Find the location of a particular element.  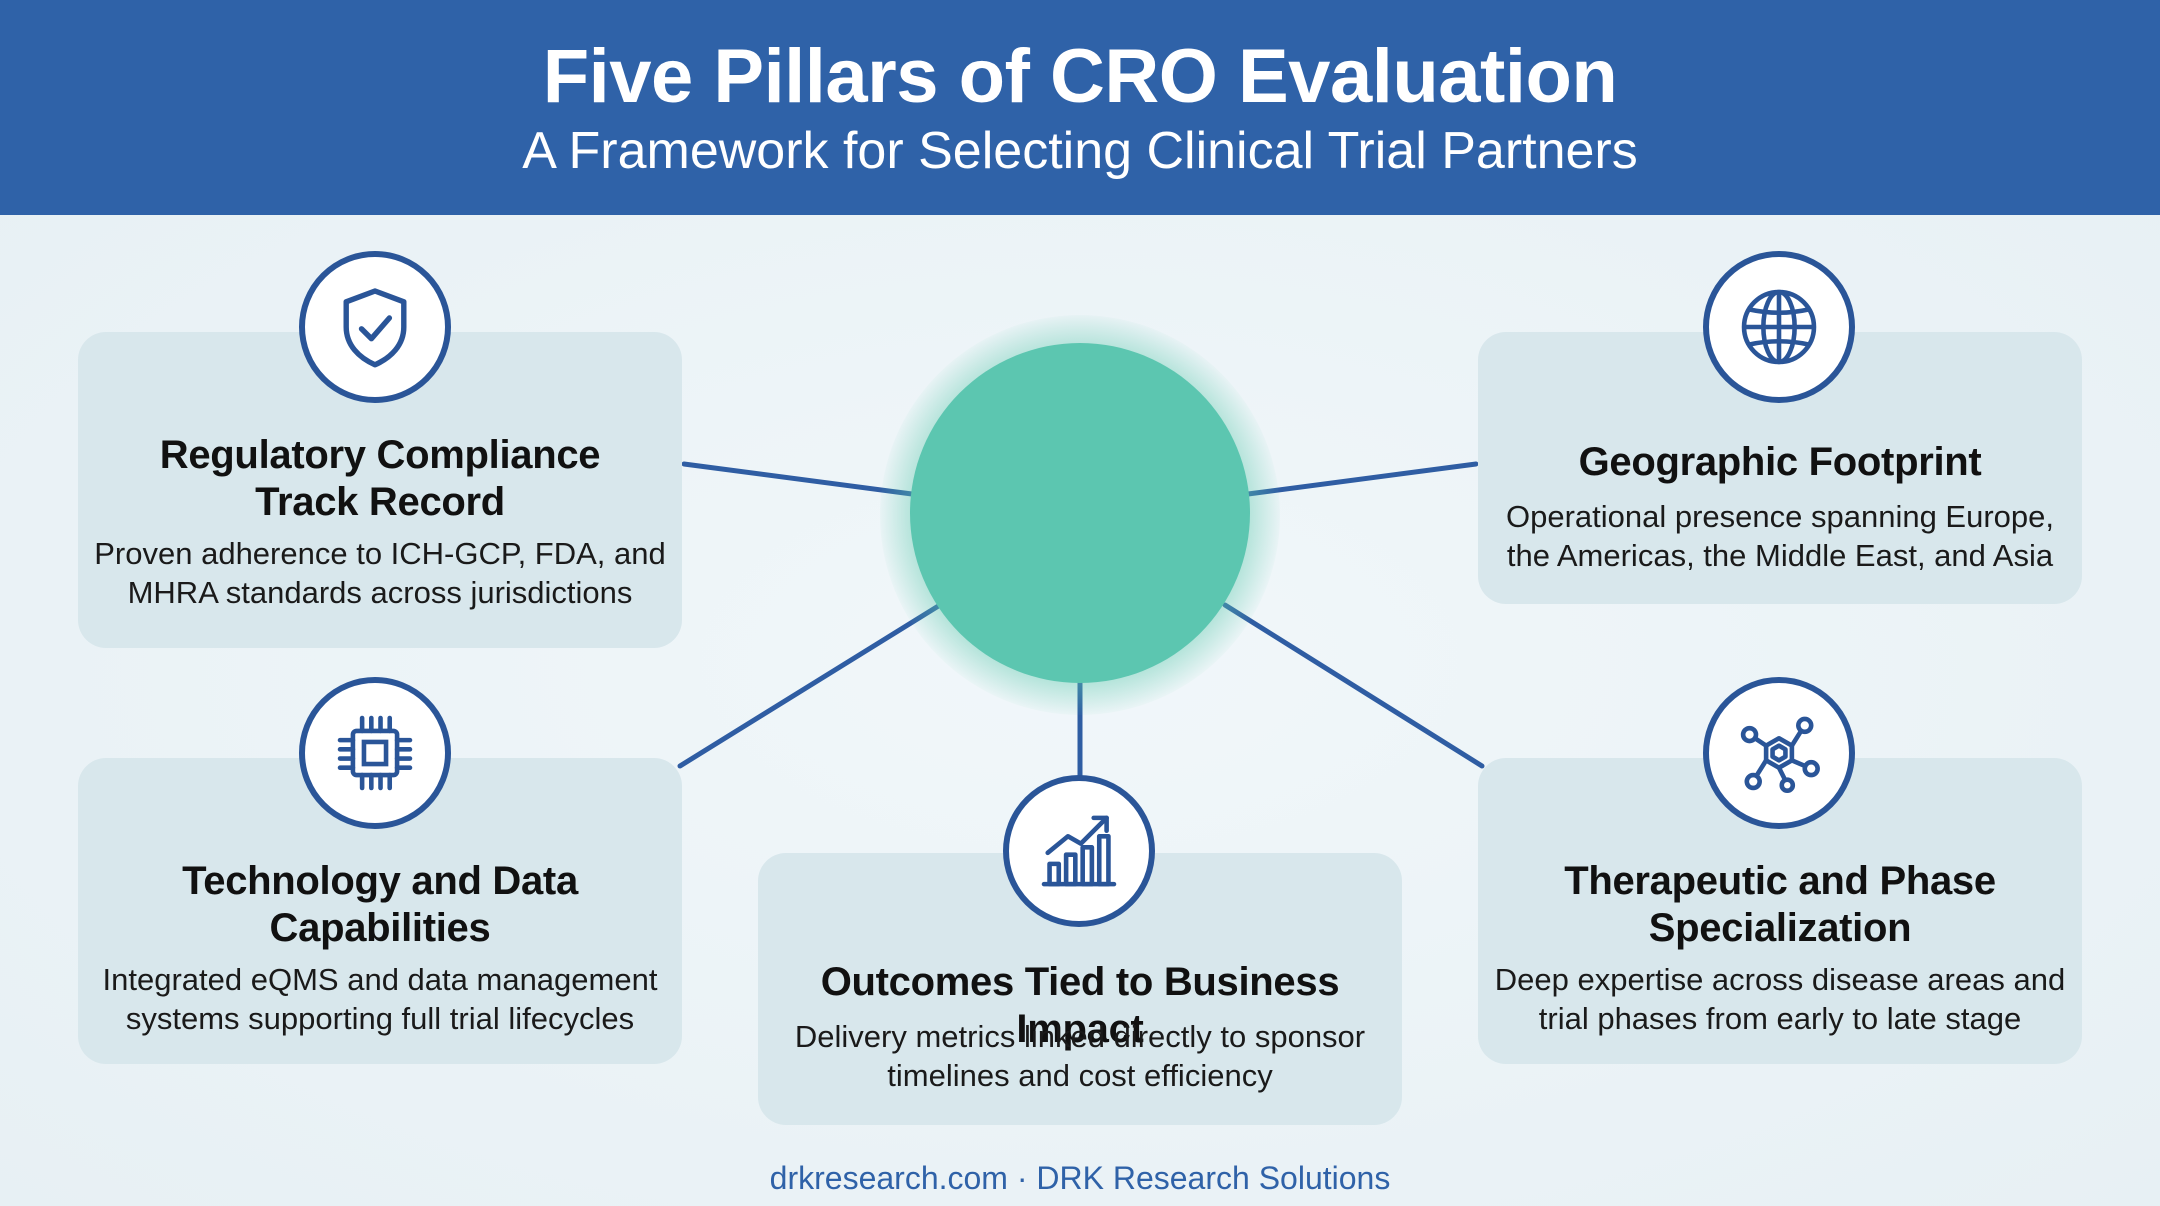

pillar-description-line: trial phases from early to late stage is located at coordinates (1780, 1018).